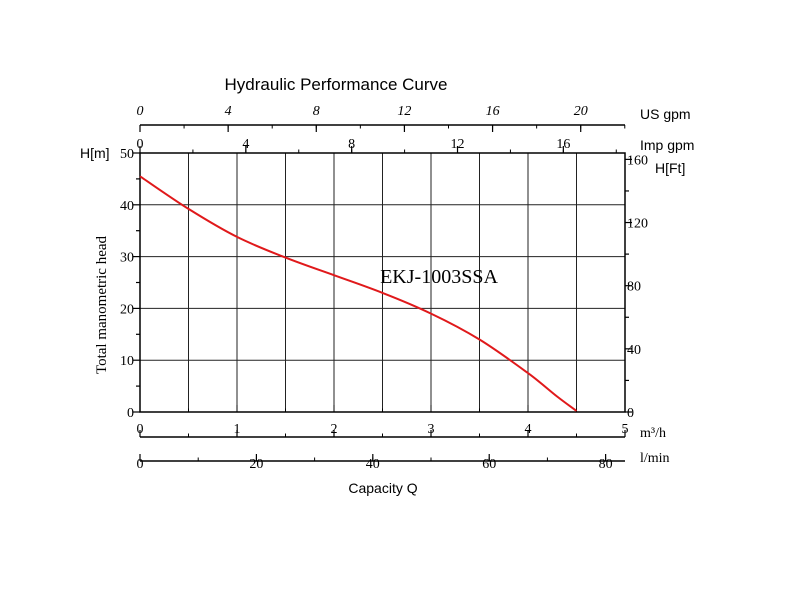 The width and height of the screenshot is (800, 594). What do you see at coordinates (630, 413) in the screenshot?
I see `hft-tick-label: 0` at bounding box center [630, 413].